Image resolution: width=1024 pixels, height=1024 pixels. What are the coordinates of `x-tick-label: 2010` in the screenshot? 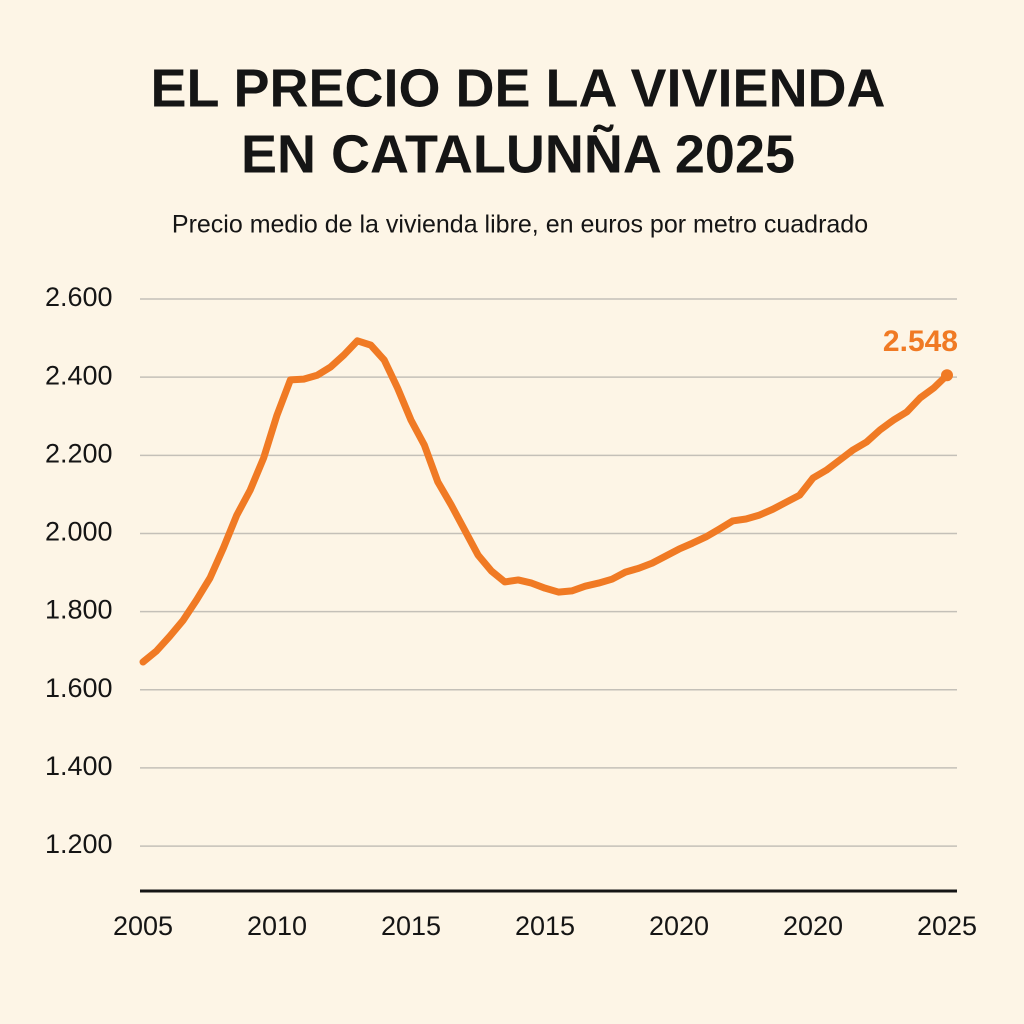 It's located at (277, 926).